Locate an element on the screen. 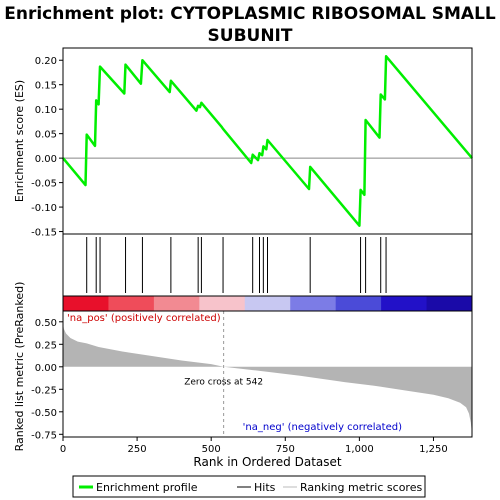 The image size is (500, 500). rank-y-tick-label: 0.00 is located at coordinates (46, 368).